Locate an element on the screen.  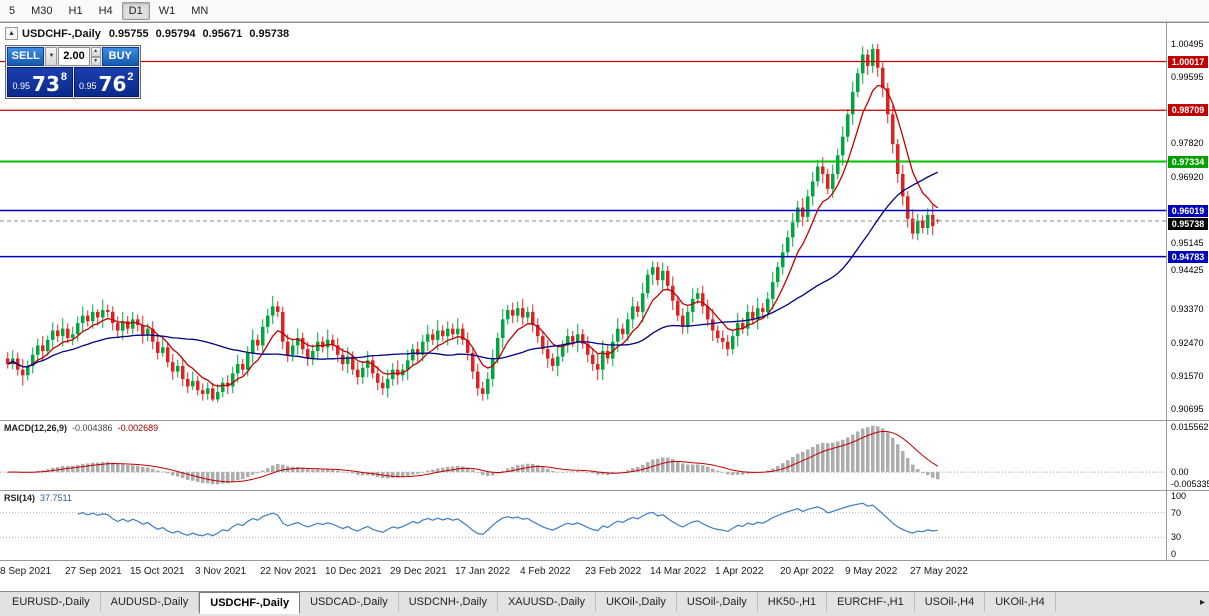
tab-scroll-right-icon: ▸ is located at coordinates (1202, 602).